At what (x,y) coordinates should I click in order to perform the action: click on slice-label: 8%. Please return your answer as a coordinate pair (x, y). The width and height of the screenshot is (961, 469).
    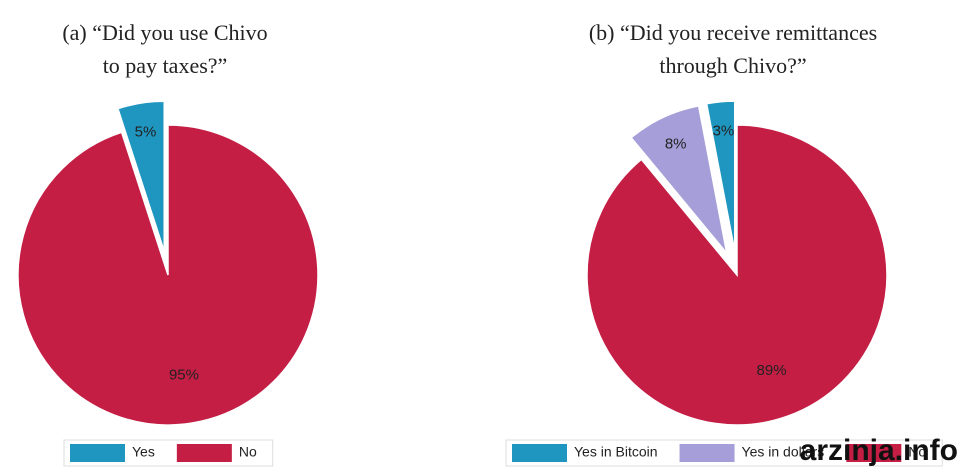
    Looking at the image, I should click on (676, 144).